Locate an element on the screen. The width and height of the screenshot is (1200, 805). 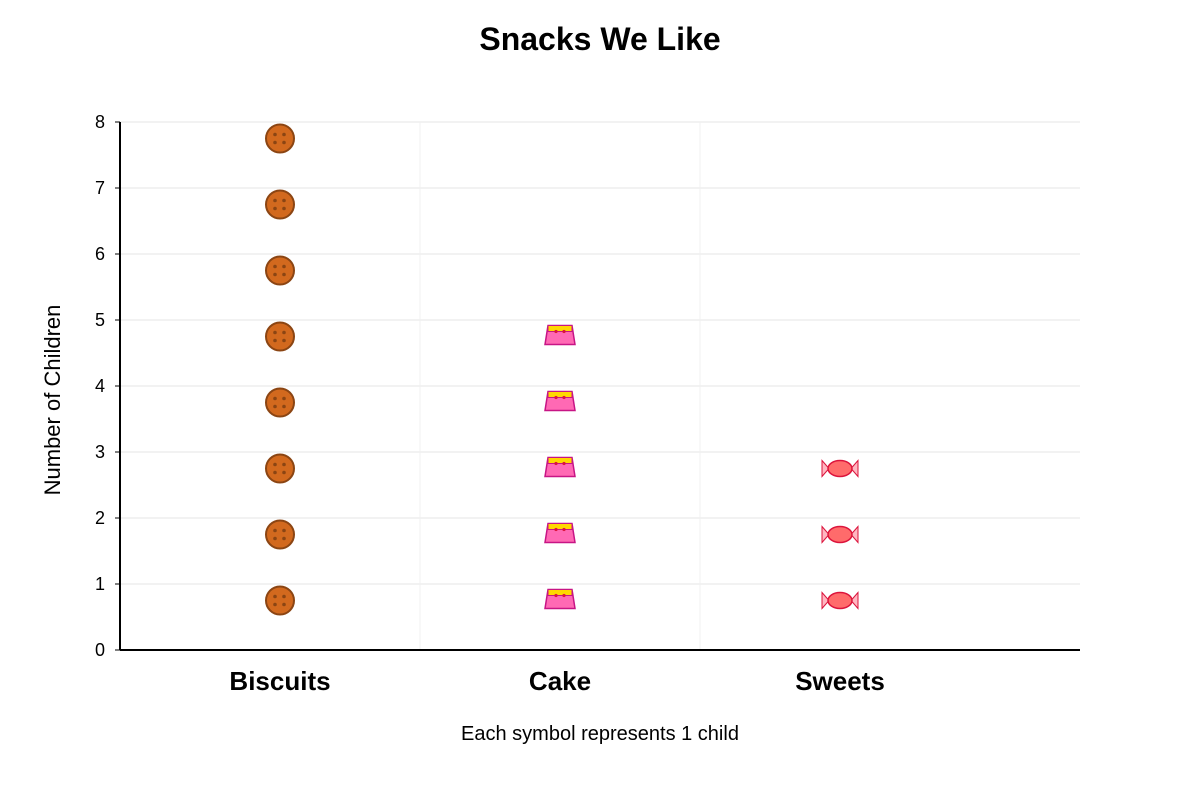
y-tick-label: 4 is located at coordinates (100, 386).